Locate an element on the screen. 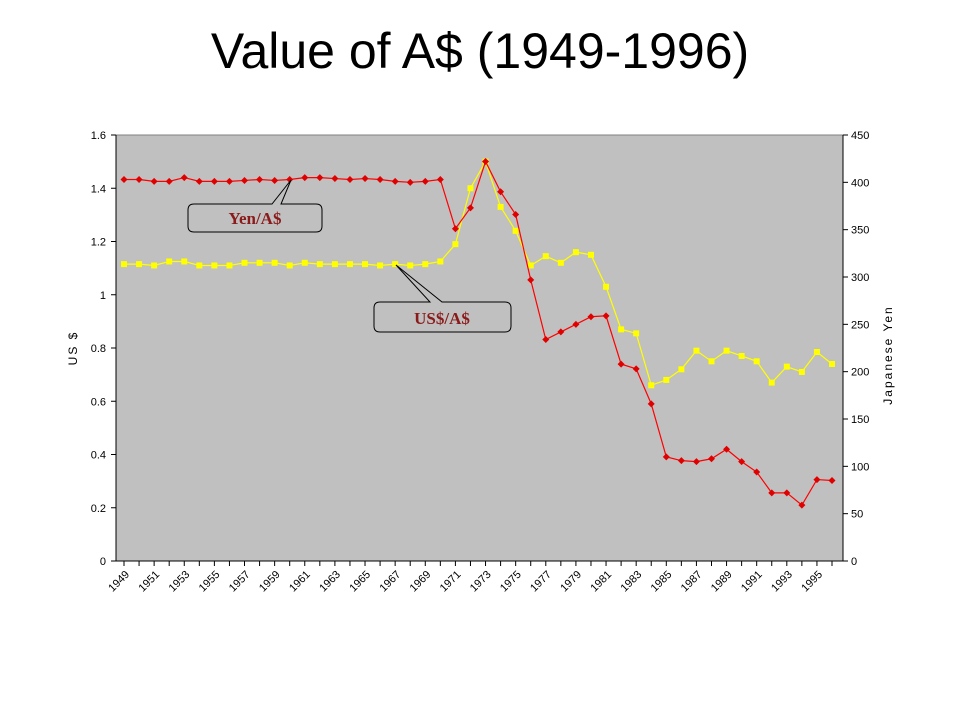 The width and height of the screenshot is (960, 720). y-tick-label: 1.6 is located at coordinates (98, 136).